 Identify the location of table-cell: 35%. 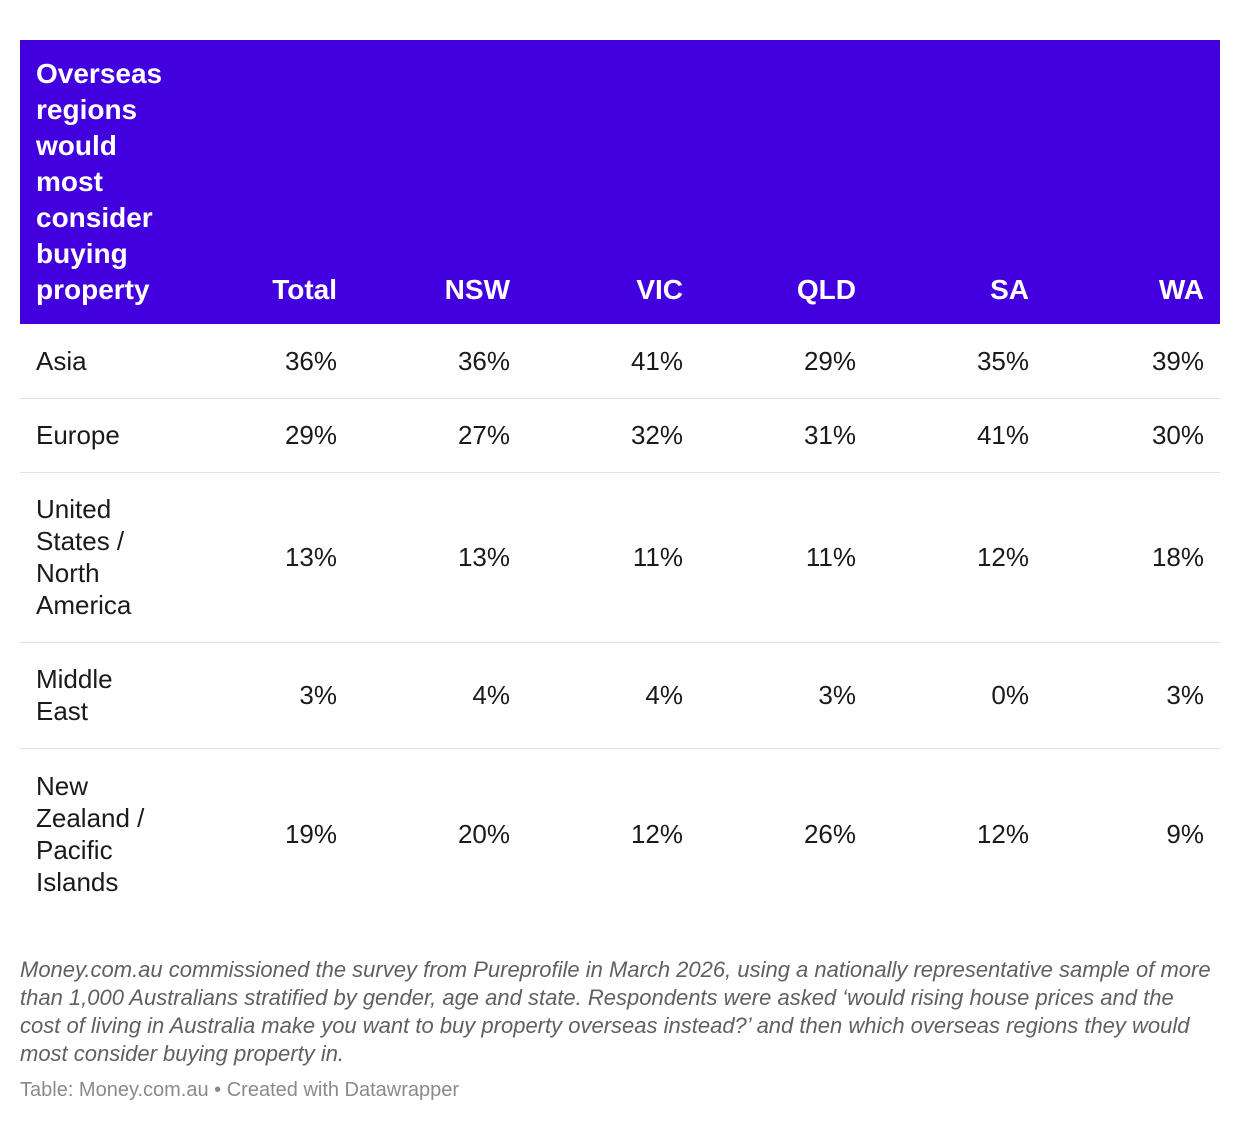
(958, 361).